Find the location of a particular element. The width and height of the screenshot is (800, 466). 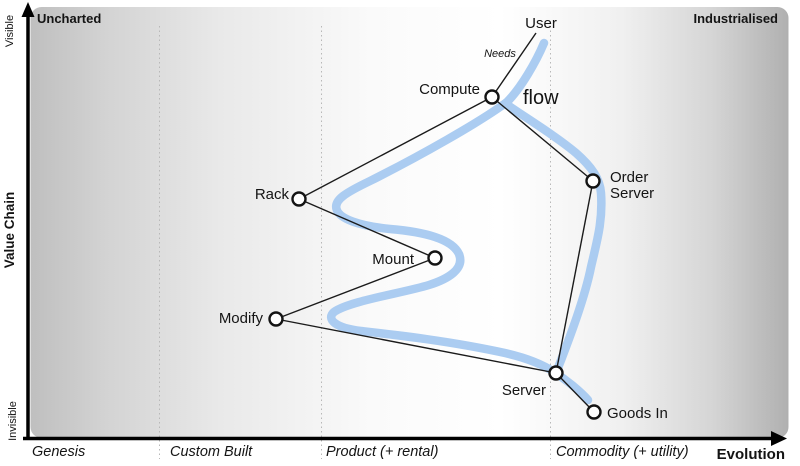

node-label-modify: Modify is located at coordinates (241, 318).